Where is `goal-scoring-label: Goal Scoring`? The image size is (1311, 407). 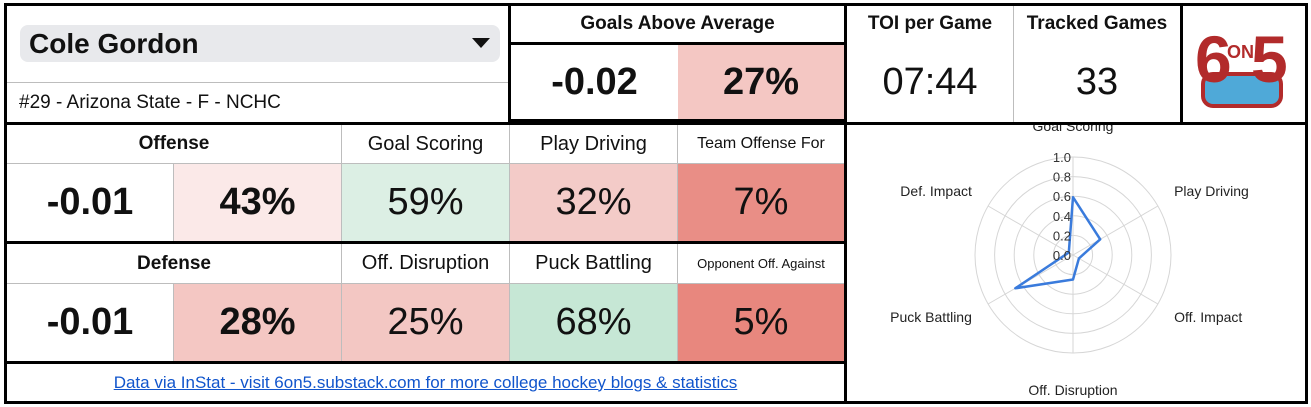
goal-scoring-label: Goal Scoring is located at coordinates (425, 143).